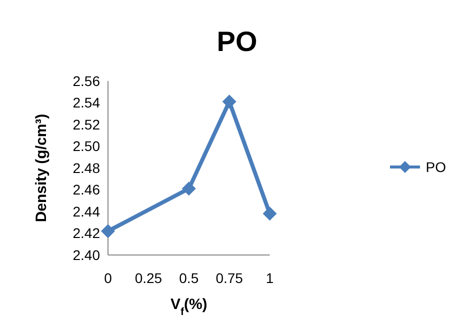 This screenshot has height=333, width=474. I want to click on y-tick-label: 2.46, so click(86, 190).